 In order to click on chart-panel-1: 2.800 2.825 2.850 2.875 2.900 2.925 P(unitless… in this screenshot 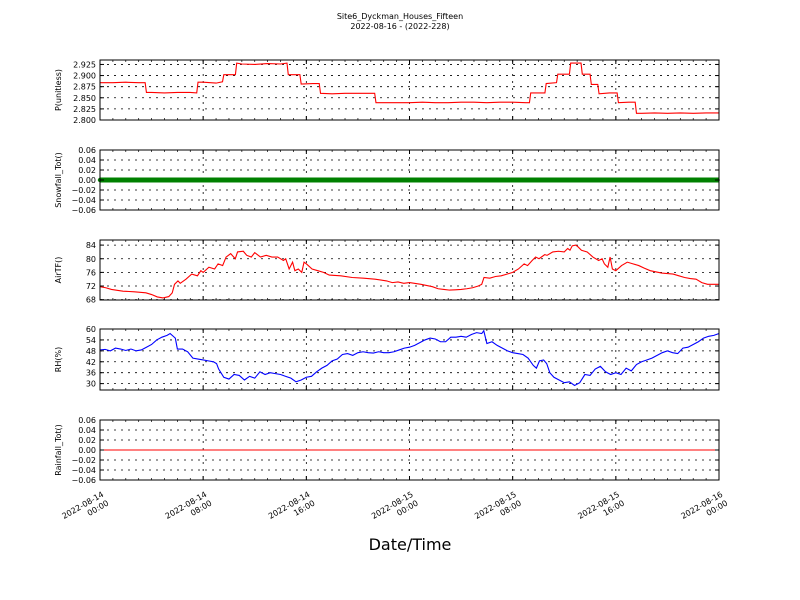, I will do `click(387, 92)`.